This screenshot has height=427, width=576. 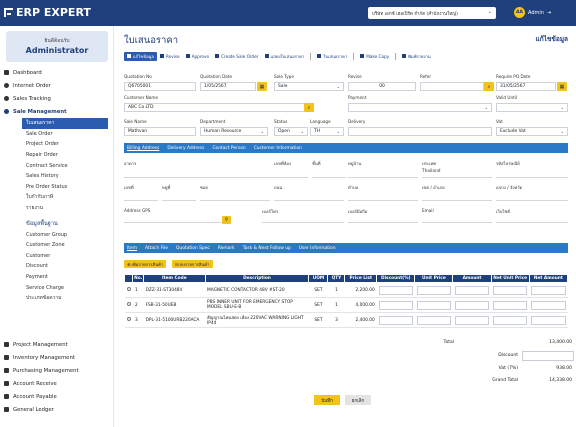 I want to click on sidebar-item-quotation: ใบเสนอราคา, so click(x=65, y=123).